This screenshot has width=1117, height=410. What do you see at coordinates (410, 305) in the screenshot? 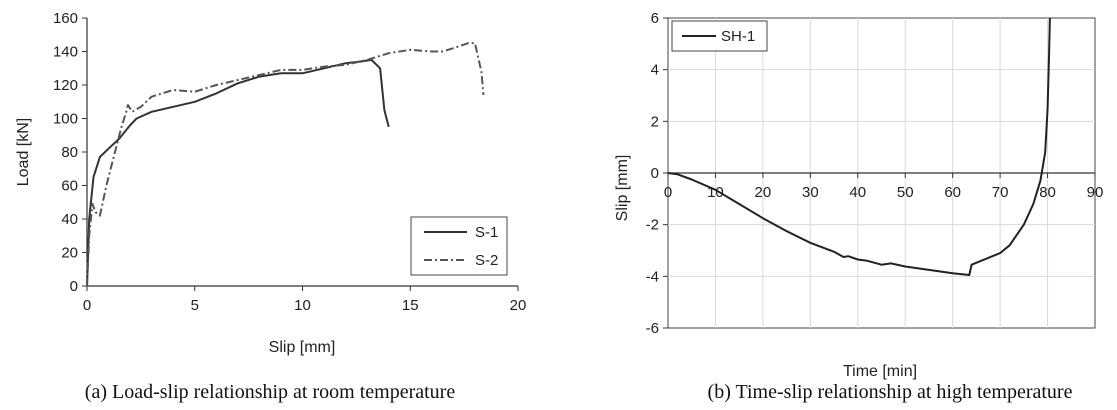
I see `x-tick-label: 15` at bounding box center [410, 305].